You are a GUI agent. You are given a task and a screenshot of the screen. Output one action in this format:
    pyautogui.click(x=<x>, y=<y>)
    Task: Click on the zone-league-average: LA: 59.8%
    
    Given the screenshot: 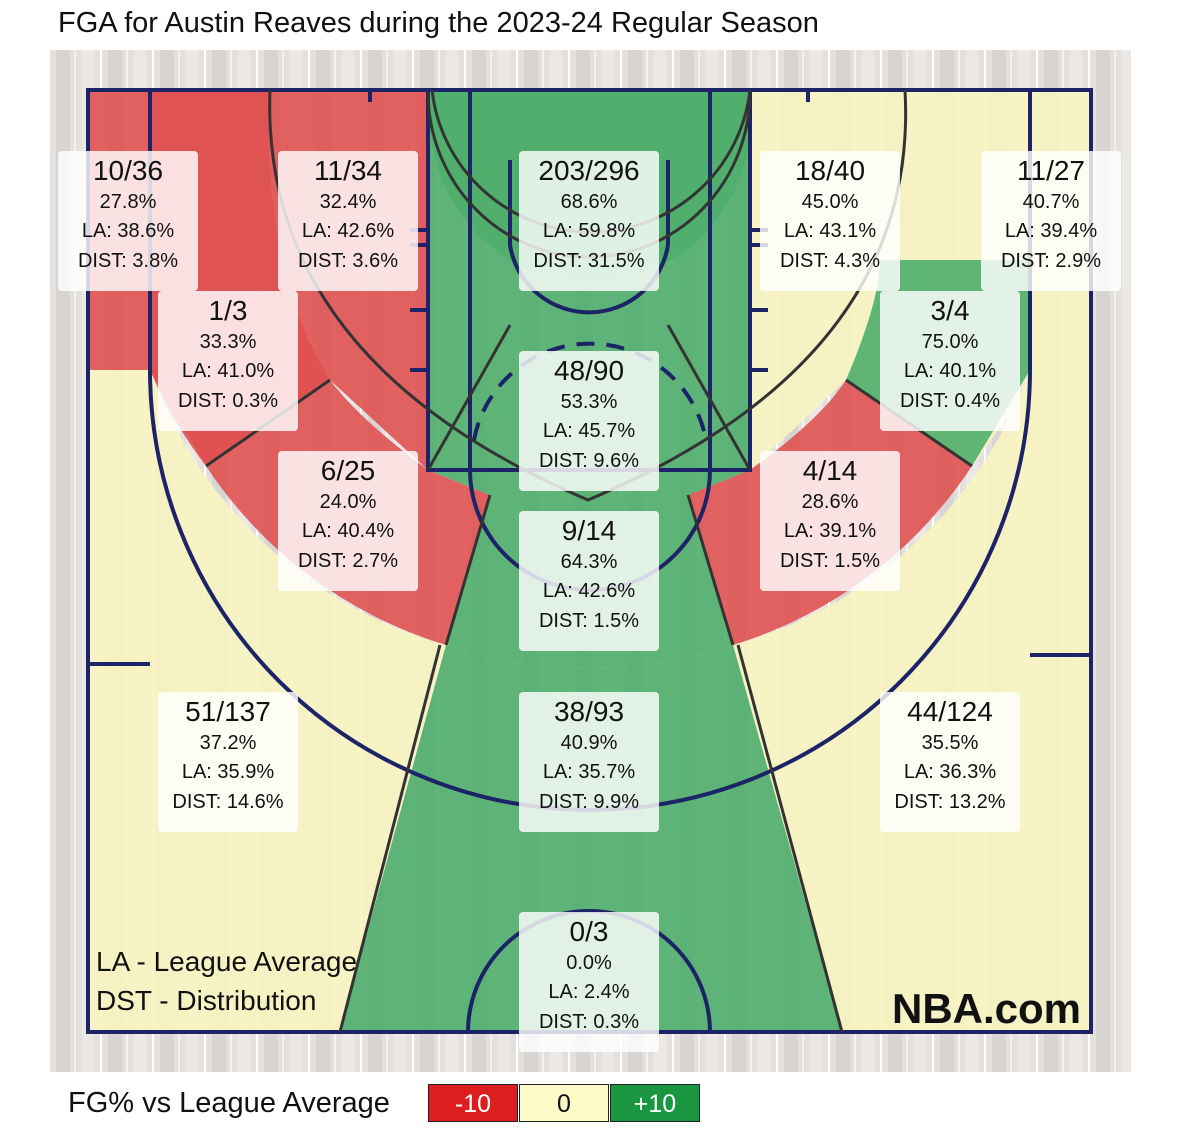 What is the action you would take?
    pyautogui.click(x=589, y=231)
    